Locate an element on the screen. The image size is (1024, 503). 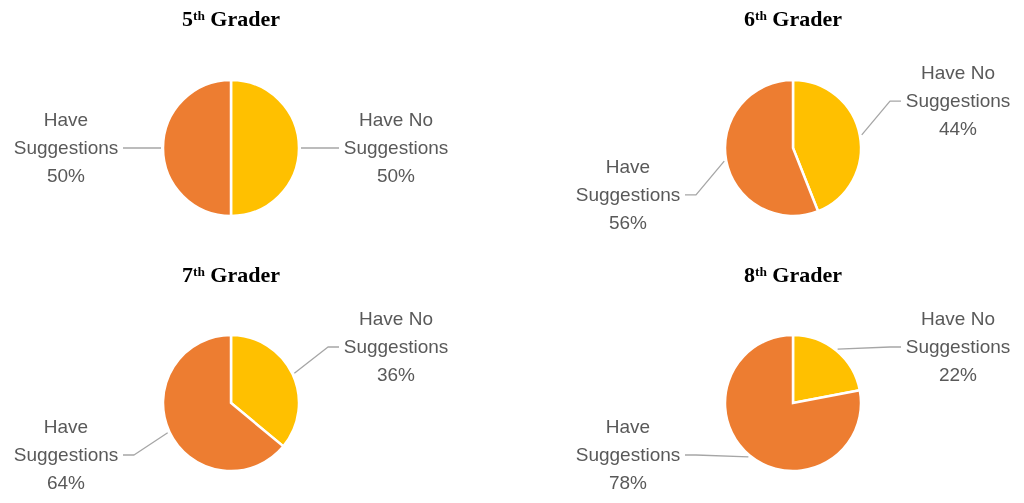
data-label: 44% is located at coordinates (958, 129).